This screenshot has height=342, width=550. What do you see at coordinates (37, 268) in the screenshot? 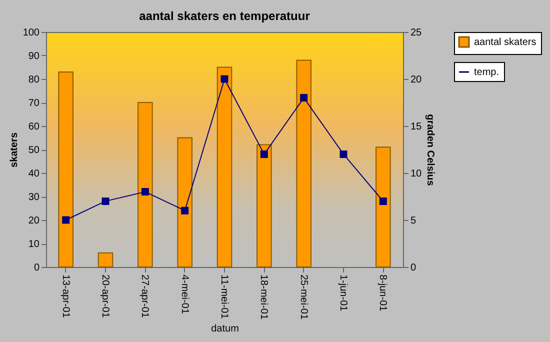
I see `y-tick-label: 0` at bounding box center [37, 268].